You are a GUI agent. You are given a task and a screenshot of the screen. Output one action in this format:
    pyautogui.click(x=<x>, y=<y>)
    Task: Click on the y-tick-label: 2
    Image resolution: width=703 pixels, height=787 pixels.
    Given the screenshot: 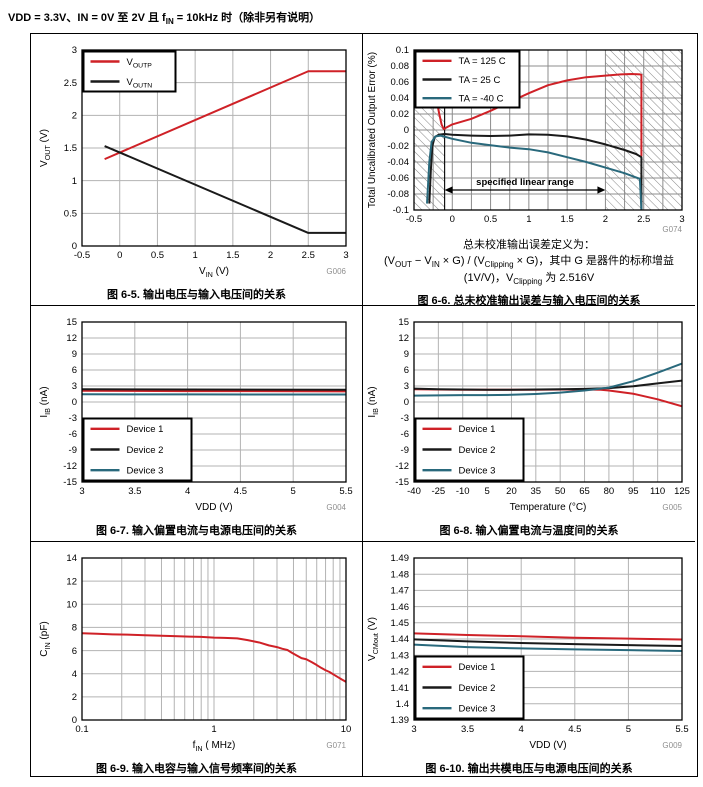 What is the action you would take?
    pyautogui.click(x=73, y=697)
    